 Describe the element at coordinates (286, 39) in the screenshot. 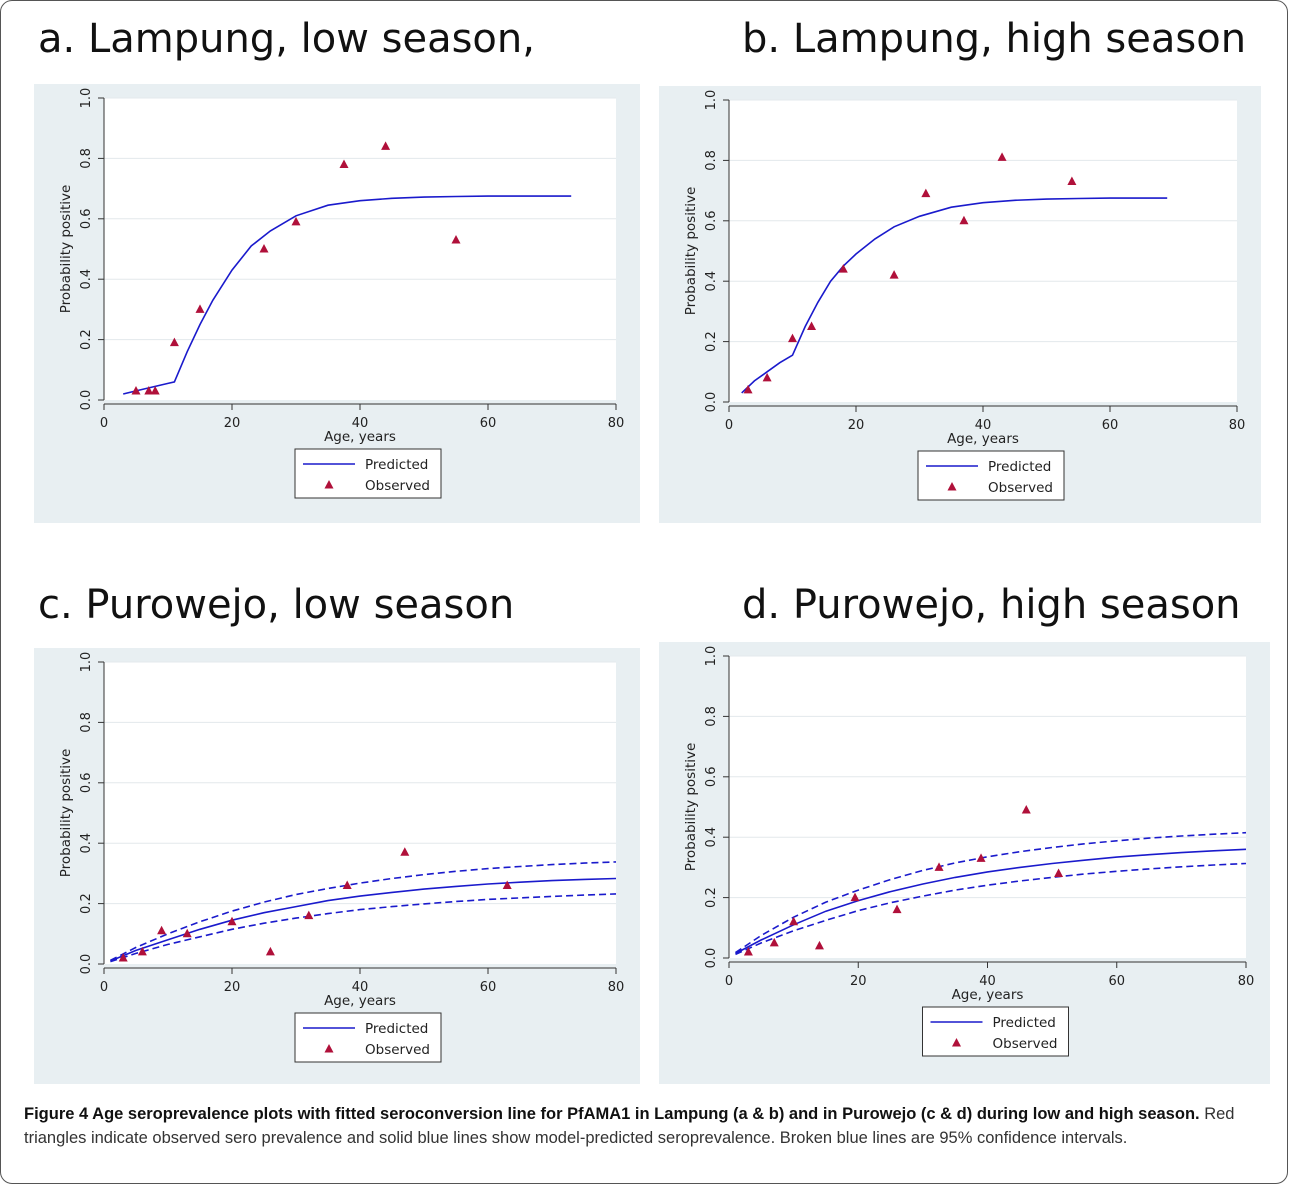

I see `panel-title-a: a. Lampung, low season,` at that location.